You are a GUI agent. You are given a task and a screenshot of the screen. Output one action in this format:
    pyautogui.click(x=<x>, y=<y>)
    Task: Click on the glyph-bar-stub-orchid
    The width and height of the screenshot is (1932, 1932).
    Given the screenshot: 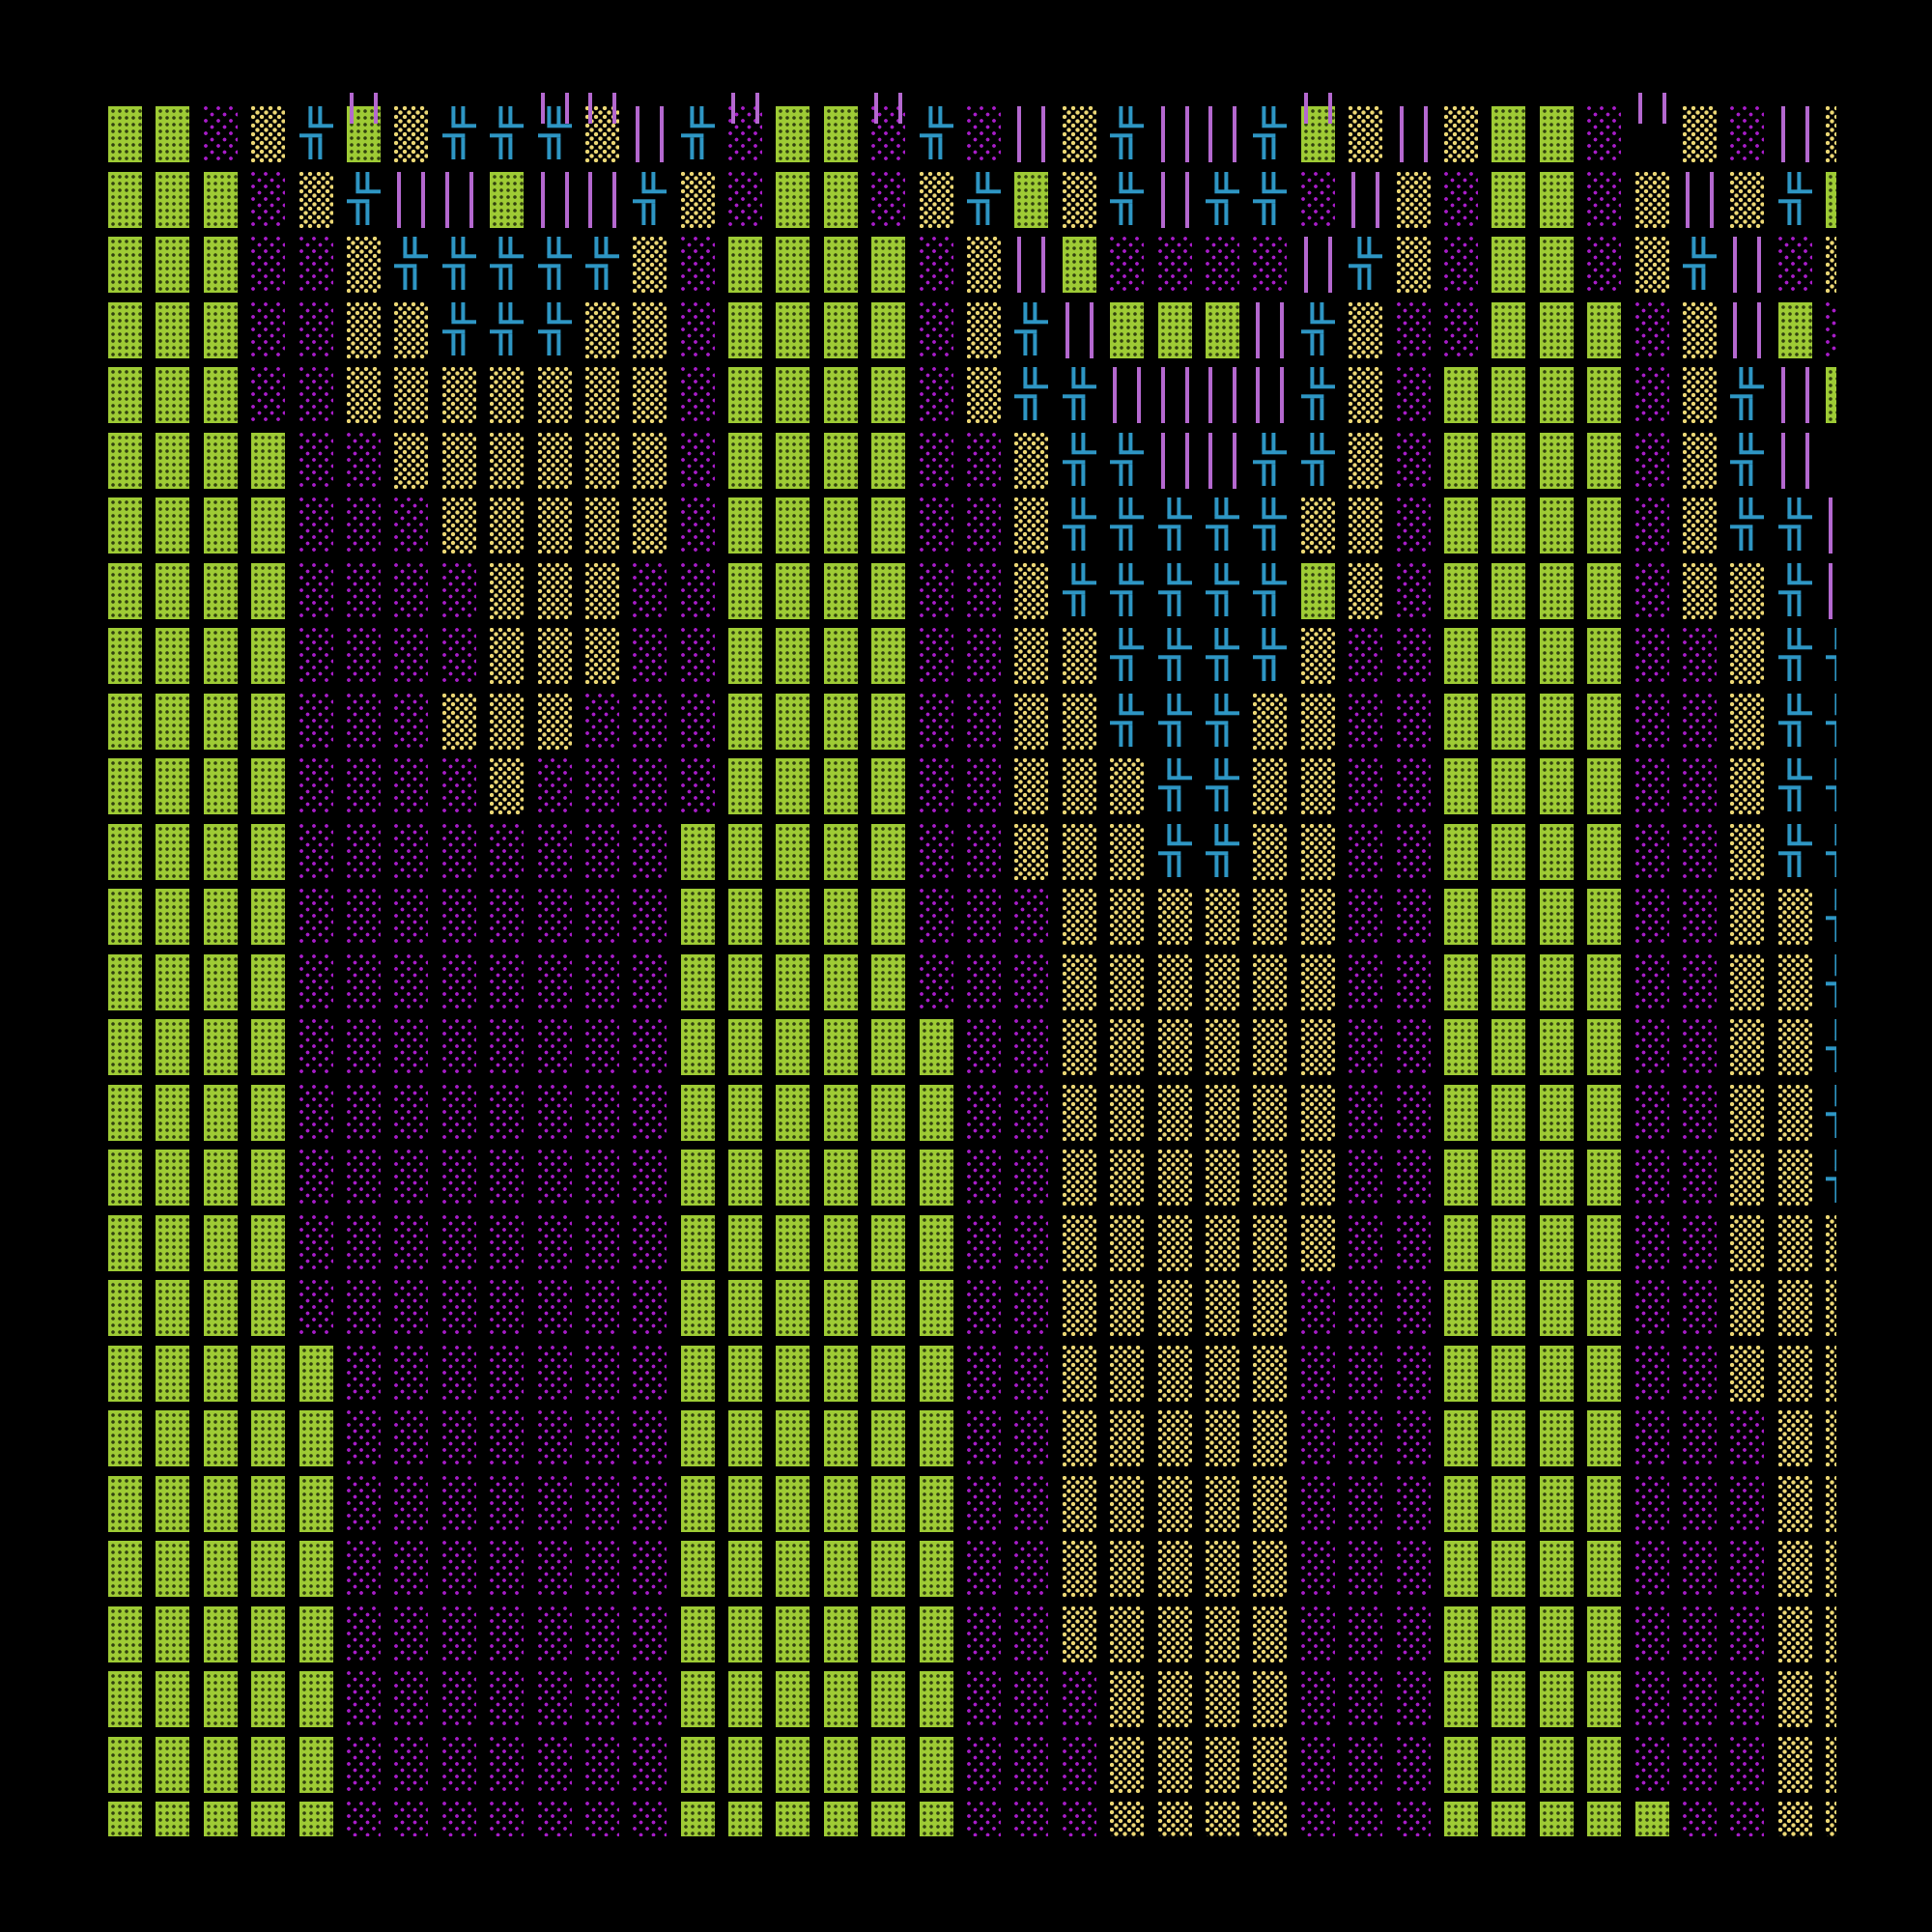 What is the action you would take?
    pyautogui.click(x=376, y=108)
    